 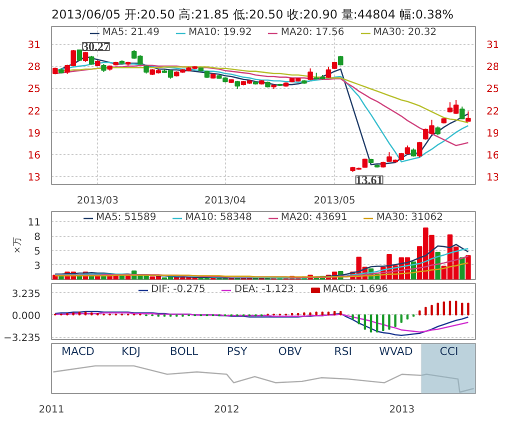 I want to click on y-tick-label: 8, so click(x=37, y=238).